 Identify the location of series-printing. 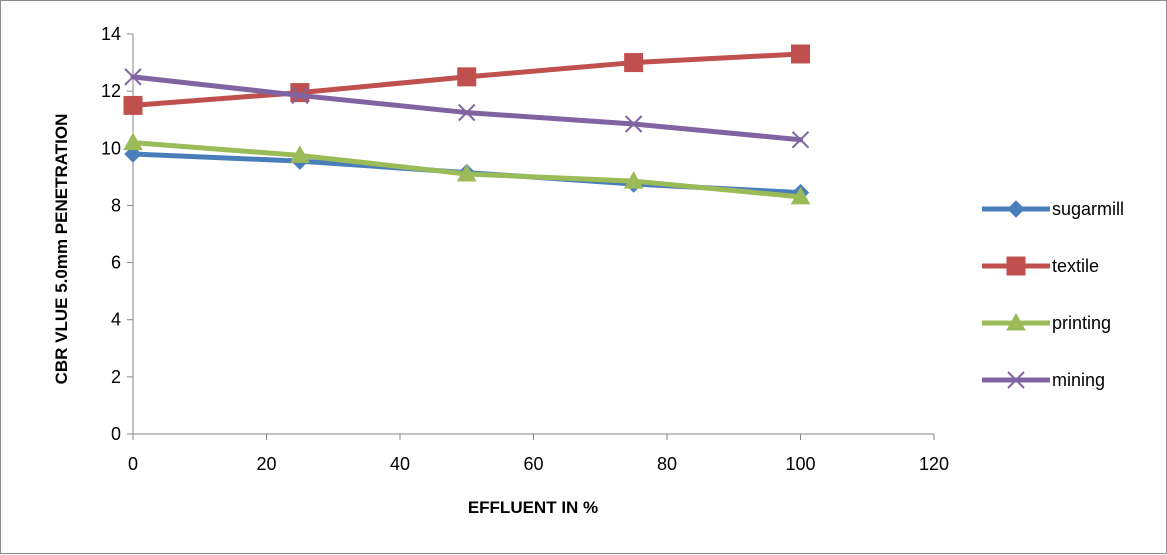
(467, 168).